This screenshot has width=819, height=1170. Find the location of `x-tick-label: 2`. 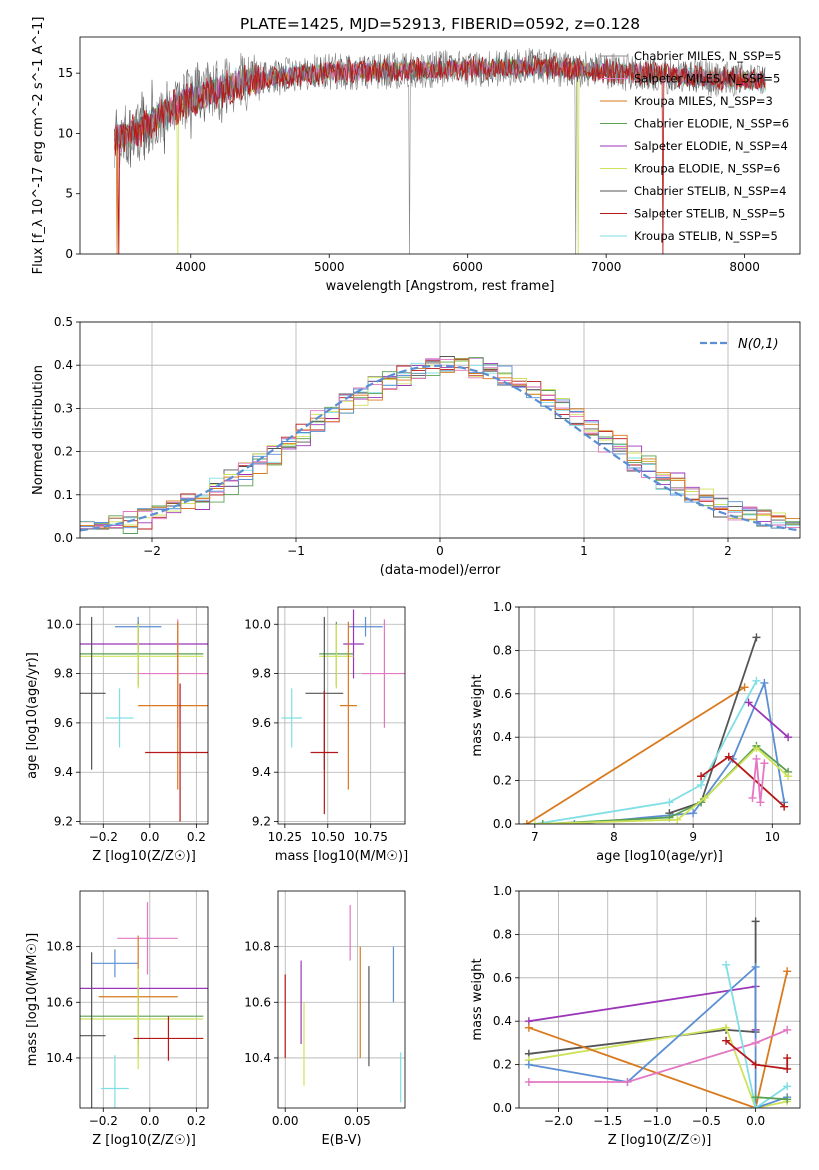

x-tick-label: 2 is located at coordinates (728, 551).